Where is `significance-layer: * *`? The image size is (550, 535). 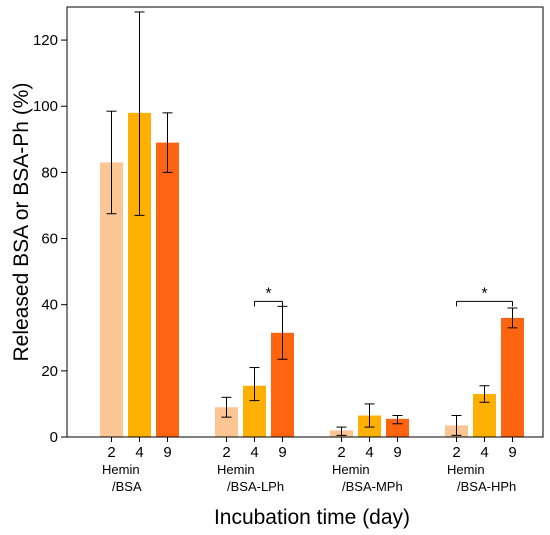 significance-layer: * * is located at coordinates (383, 296).